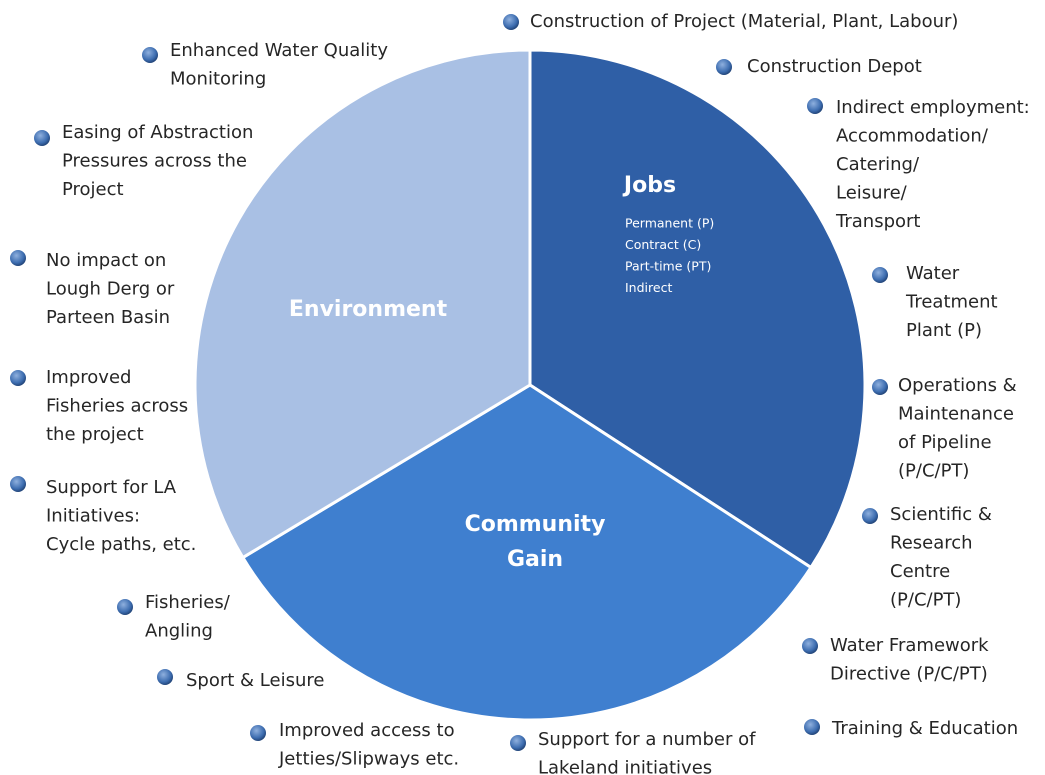  Describe the element at coordinates (669, 223) in the screenshot. I see `segment-subline: Permanent (P)` at that location.